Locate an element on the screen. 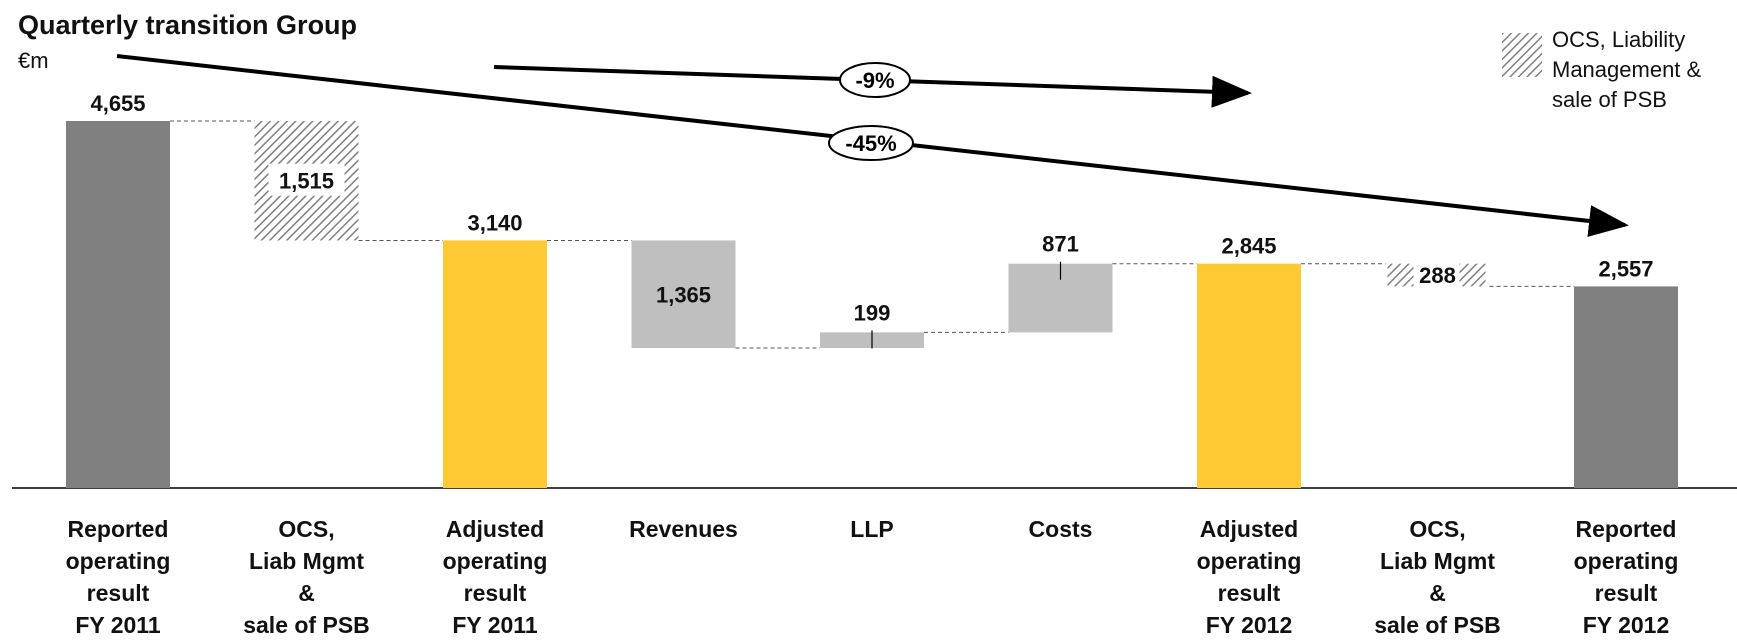  bar-value-label: 4,655 is located at coordinates (117, 103).